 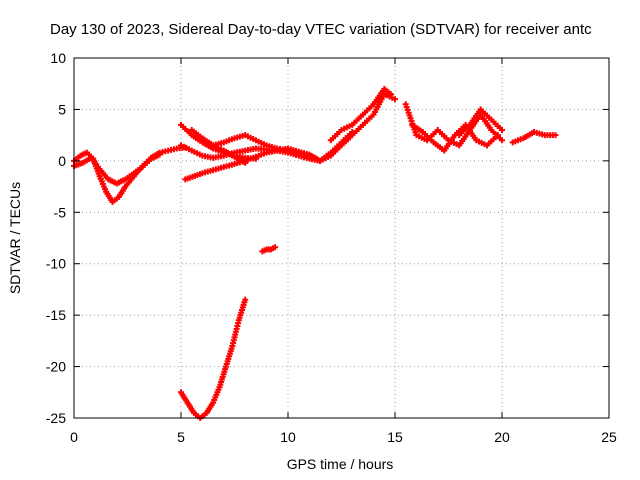 What do you see at coordinates (502, 437) in the screenshot?
I see `x-tick-label: 20` at bounding box center [502, 437].